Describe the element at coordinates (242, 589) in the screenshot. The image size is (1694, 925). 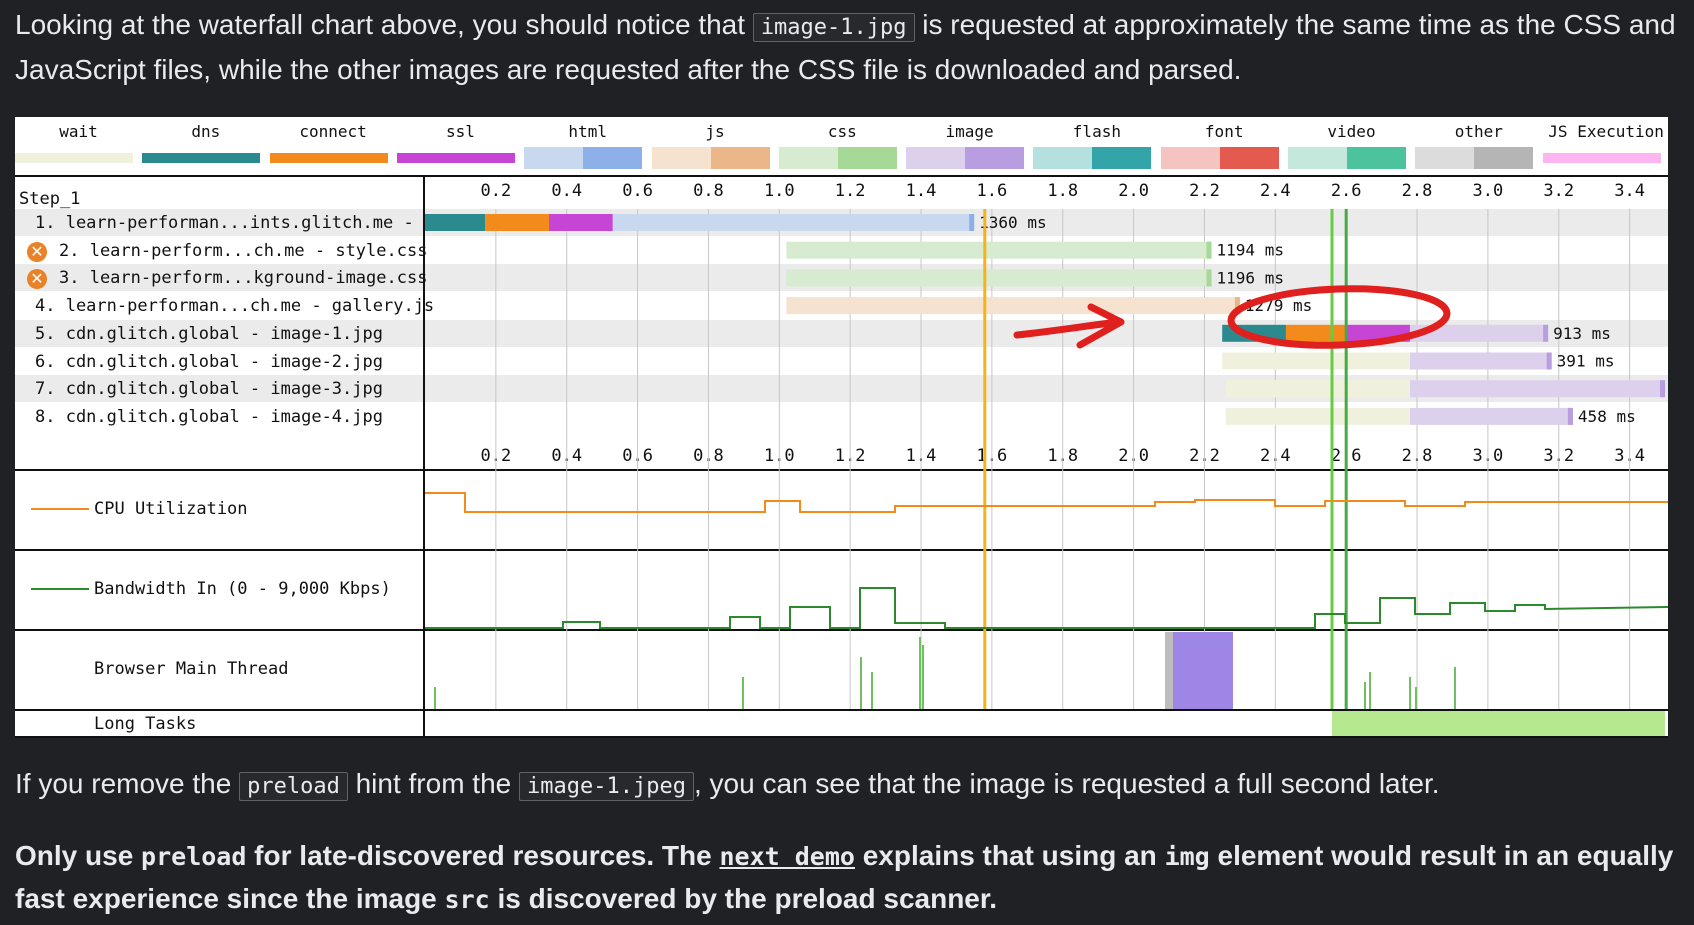
I see `bandwidth-label: Bandwidth In (0 - 9,000 Kbps)` at that location.